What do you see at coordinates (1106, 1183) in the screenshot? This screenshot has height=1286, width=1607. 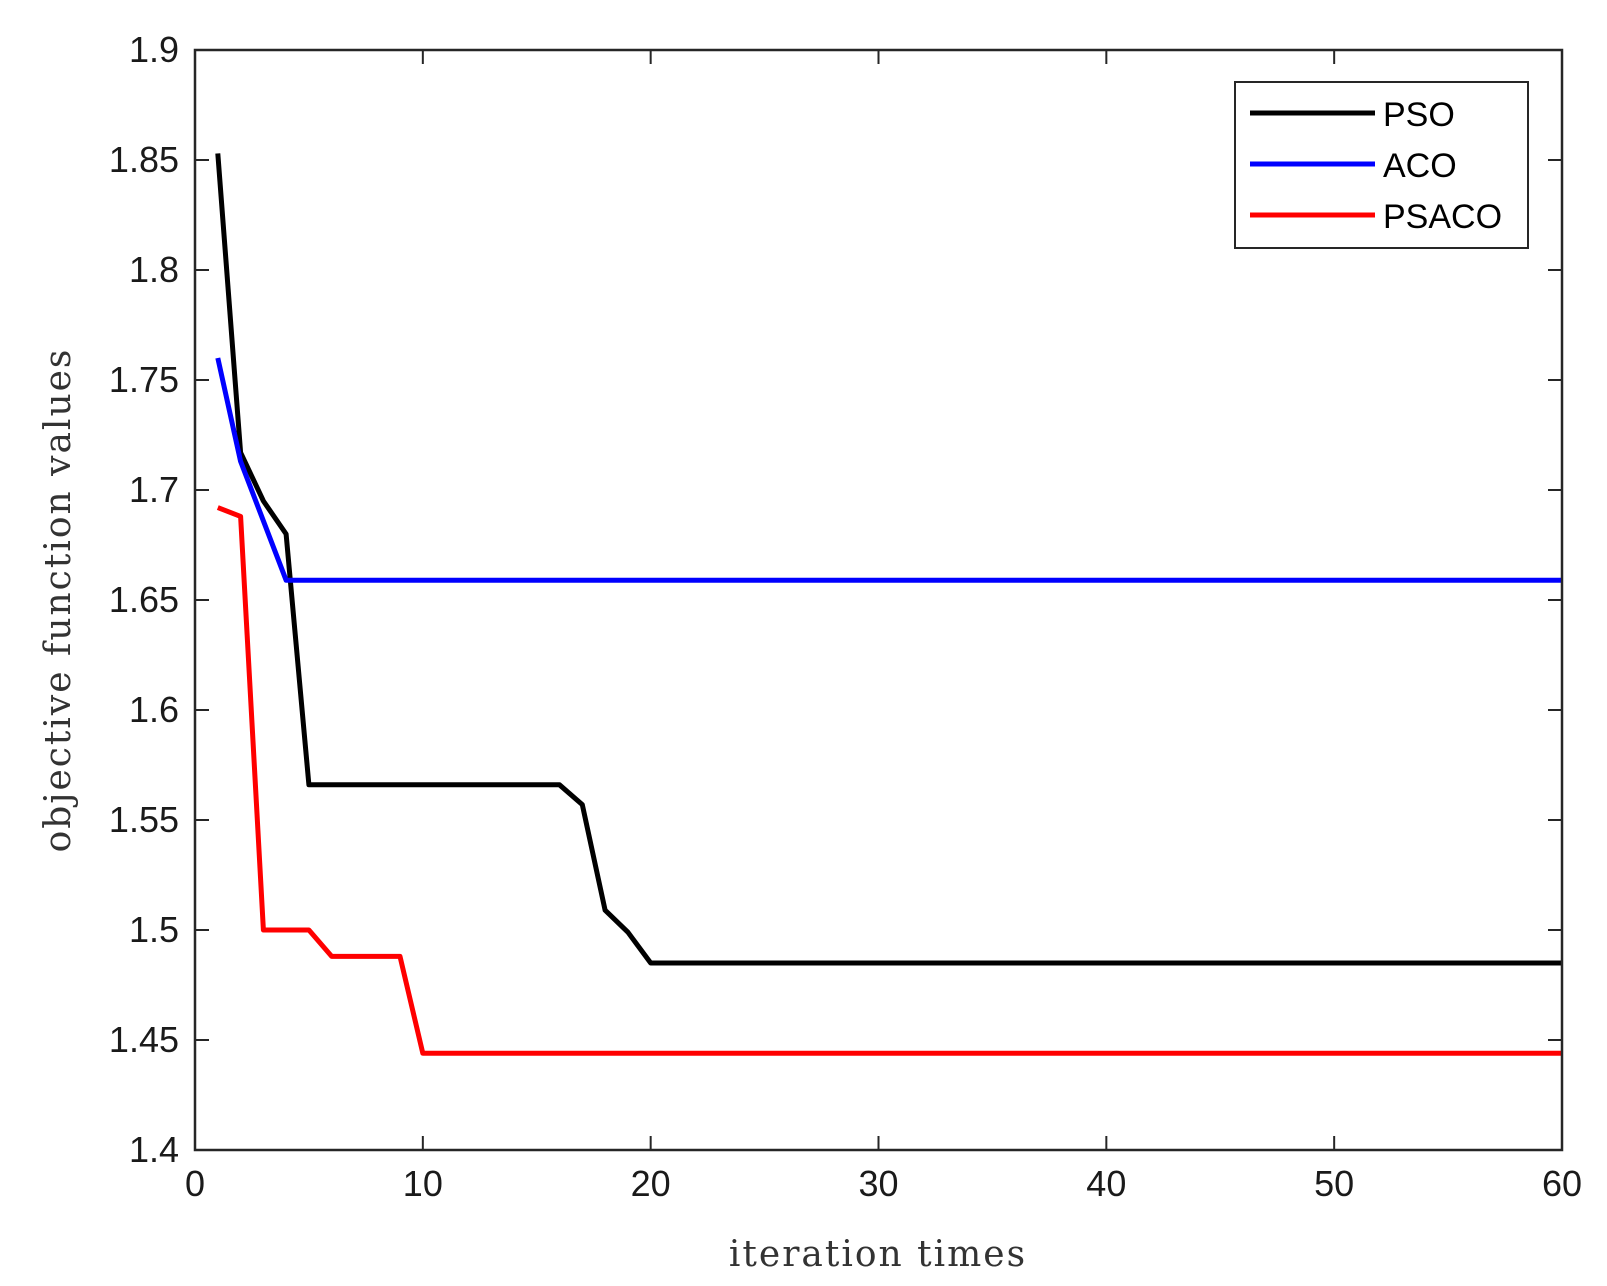 I see `x-tick-label: 40` at bounding box center [1106, 1183].